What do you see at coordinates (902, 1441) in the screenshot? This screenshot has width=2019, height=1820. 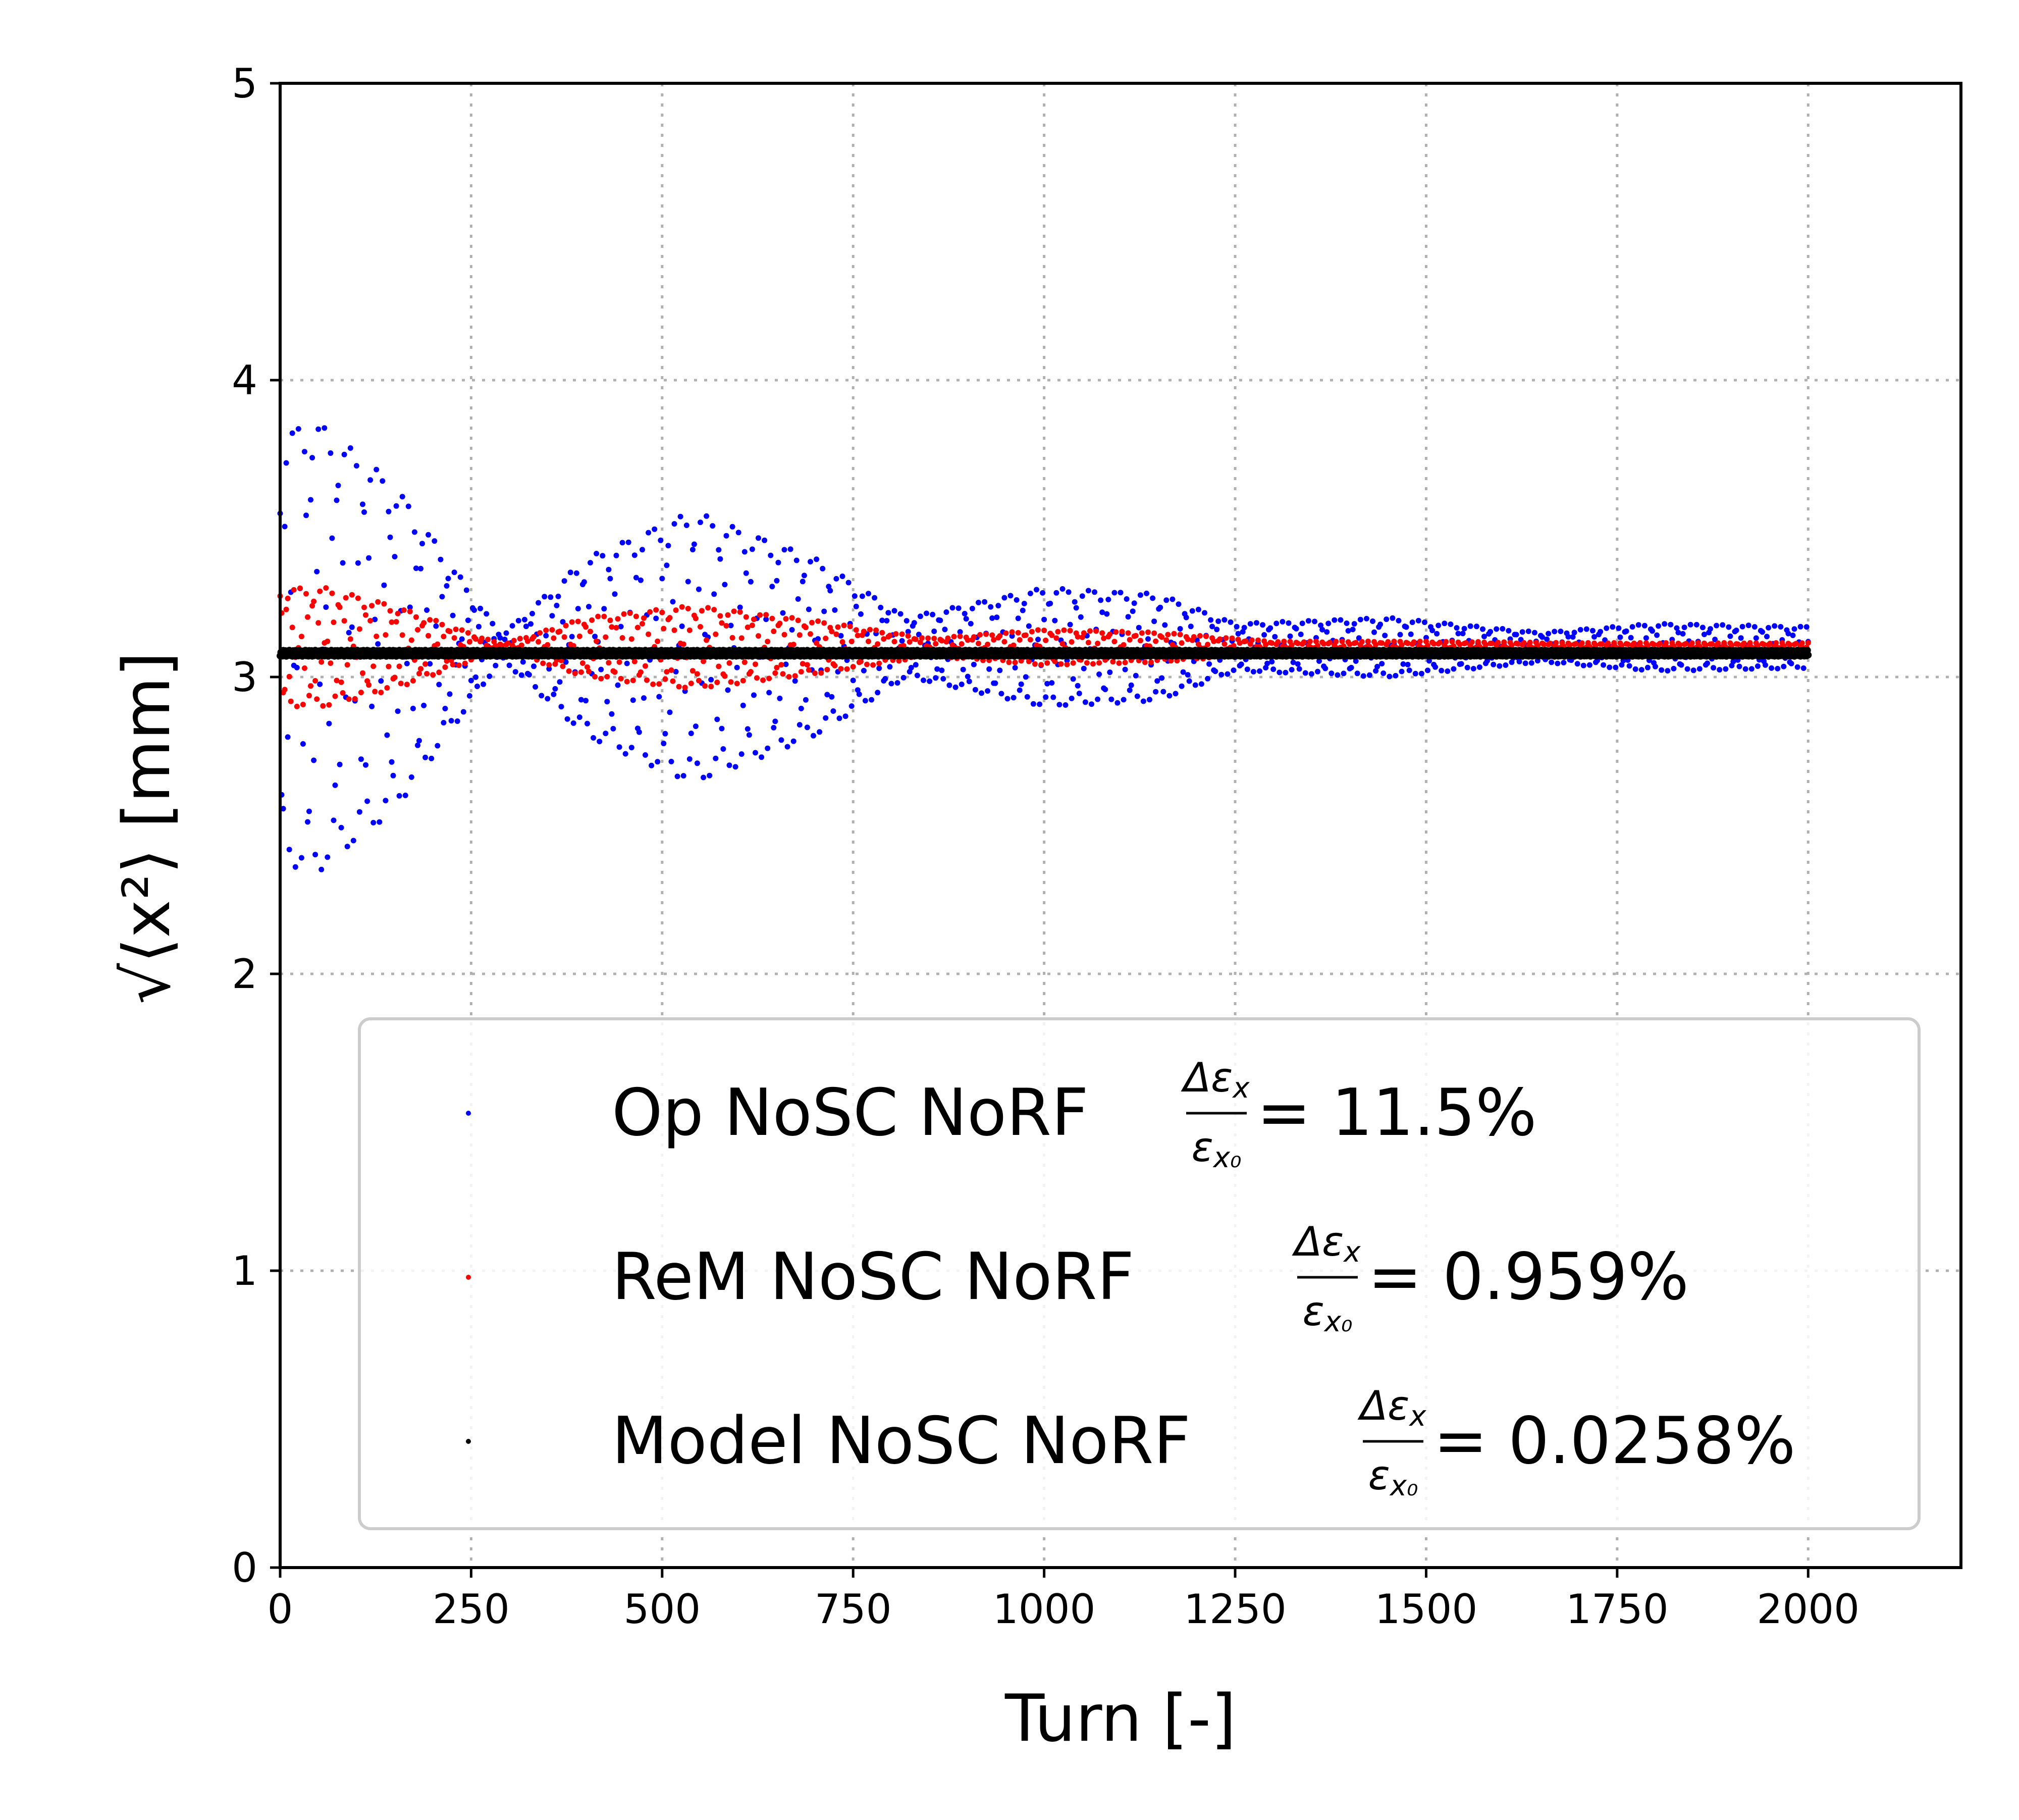 I see `legend-label-model: Model NoSC NoRF` at bounding box center [902, 1441].